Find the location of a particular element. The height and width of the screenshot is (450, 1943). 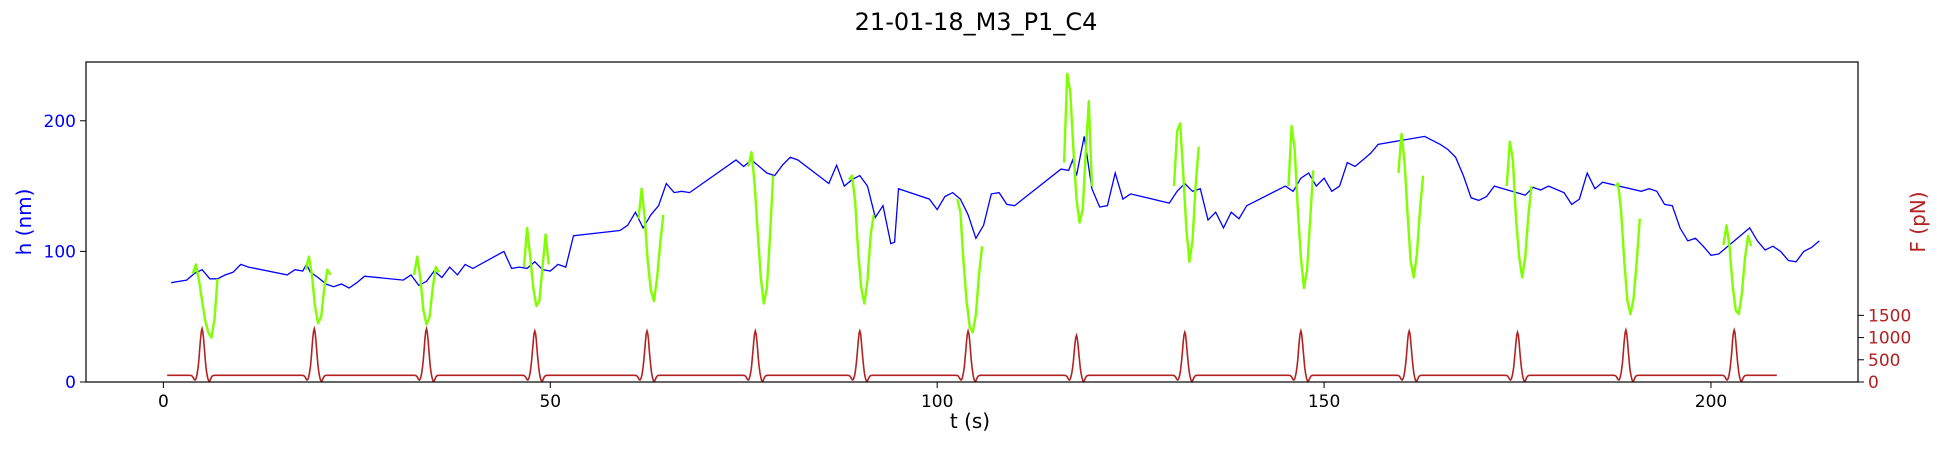

y-axis-left: 0 100 200 is located at coordinates (65, 252).